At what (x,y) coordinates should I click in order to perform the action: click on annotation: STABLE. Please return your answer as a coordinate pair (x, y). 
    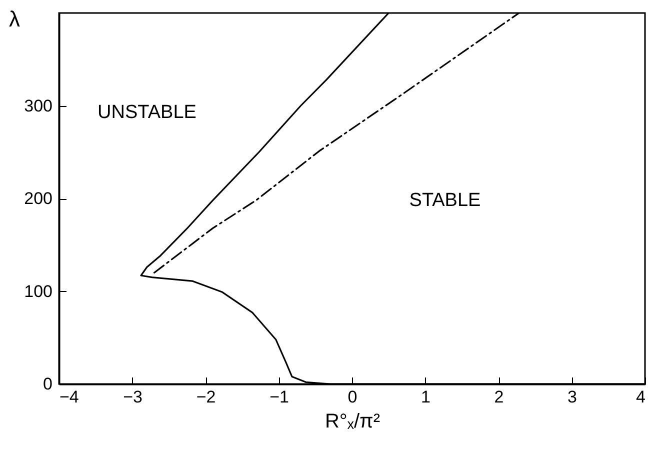
    Looking at the image, I should click on (445, 200).